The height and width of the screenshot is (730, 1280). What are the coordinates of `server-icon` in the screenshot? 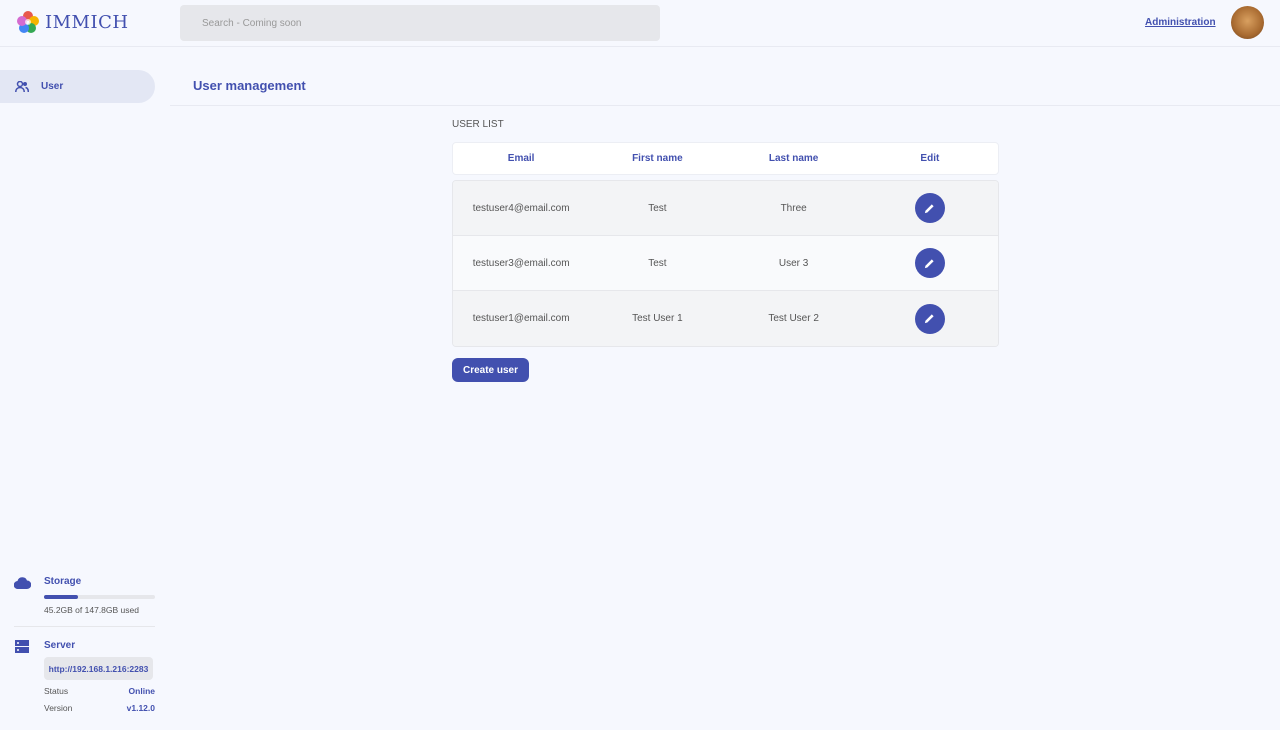 It's located at (22, 646).